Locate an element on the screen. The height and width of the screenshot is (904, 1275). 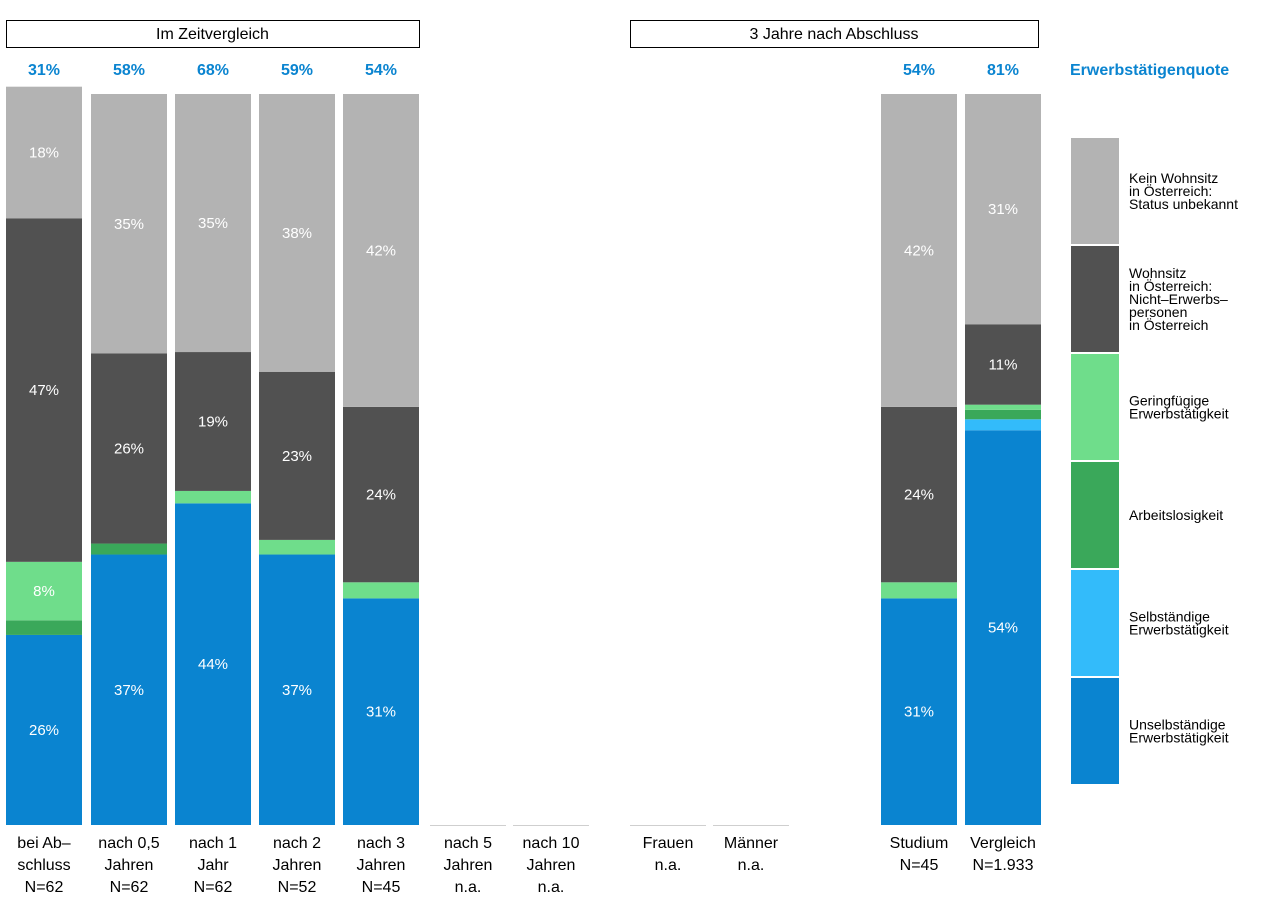
category-label: Jahr is located at coordinates (213, 865).